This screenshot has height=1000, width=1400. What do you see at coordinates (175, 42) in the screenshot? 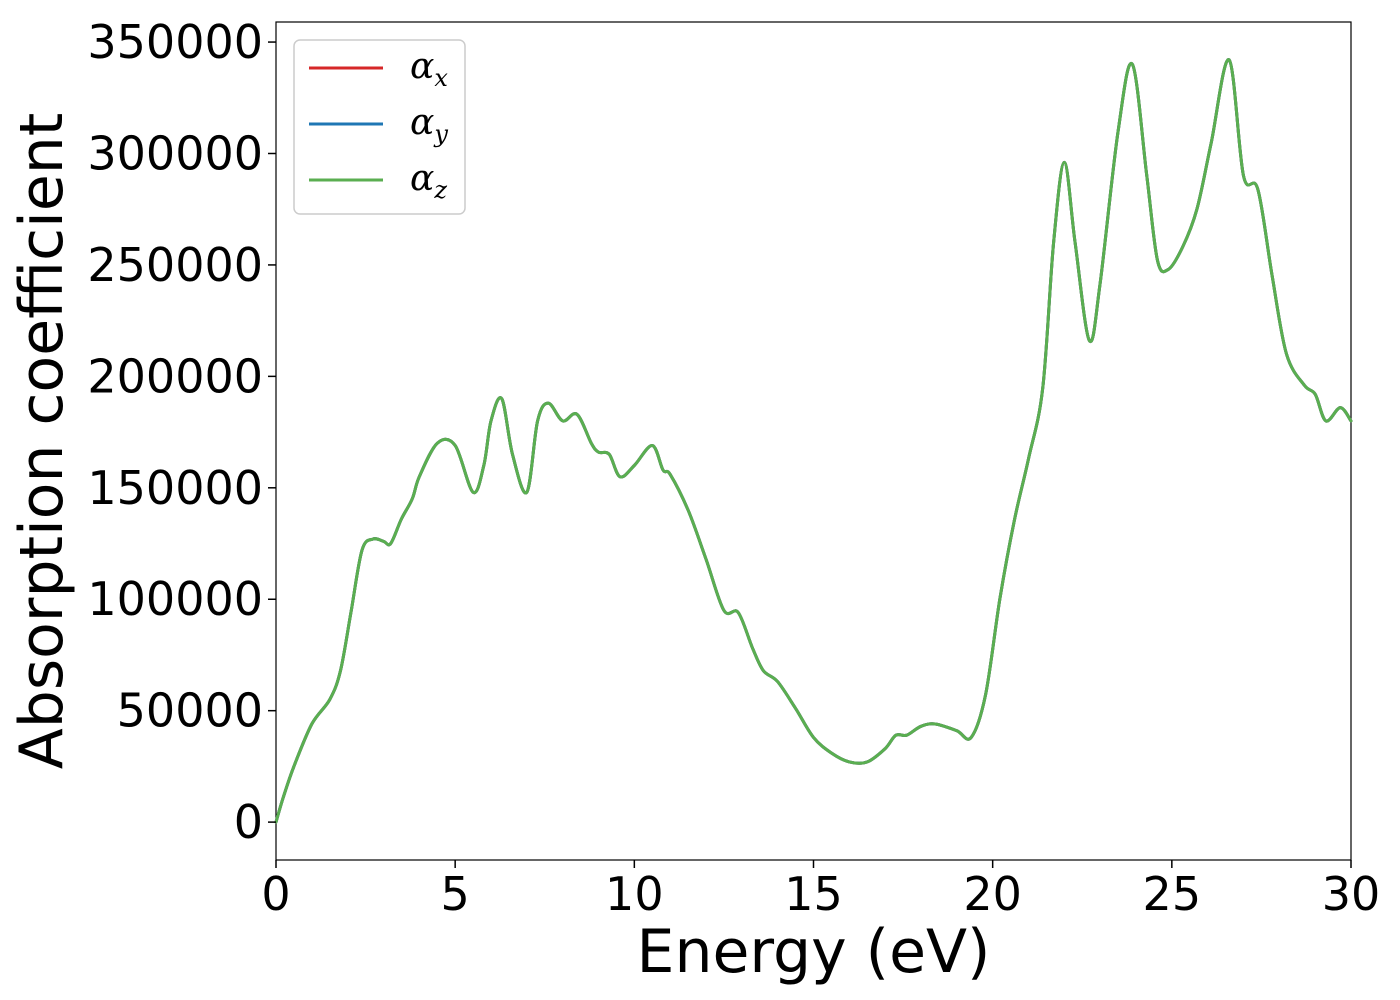
I see `y-tick-label: 350000` at bounding box center [175, 42].